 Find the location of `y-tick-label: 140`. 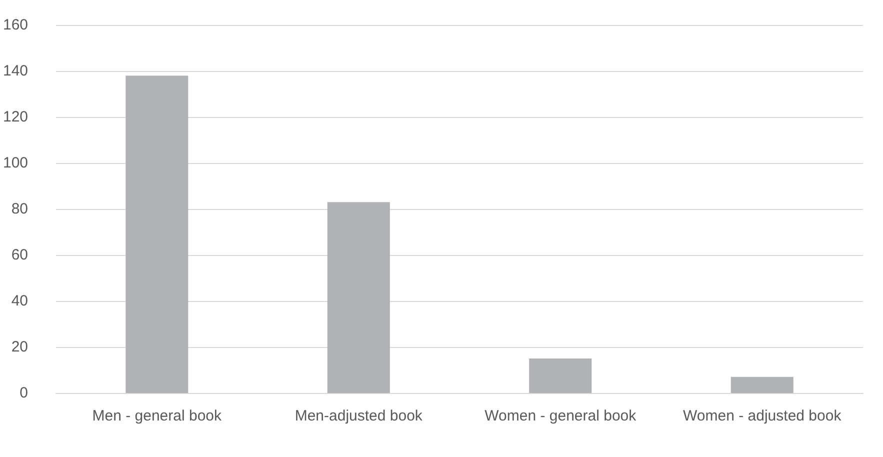

y-tick-label: 140 is located at coordinates (15, 71).